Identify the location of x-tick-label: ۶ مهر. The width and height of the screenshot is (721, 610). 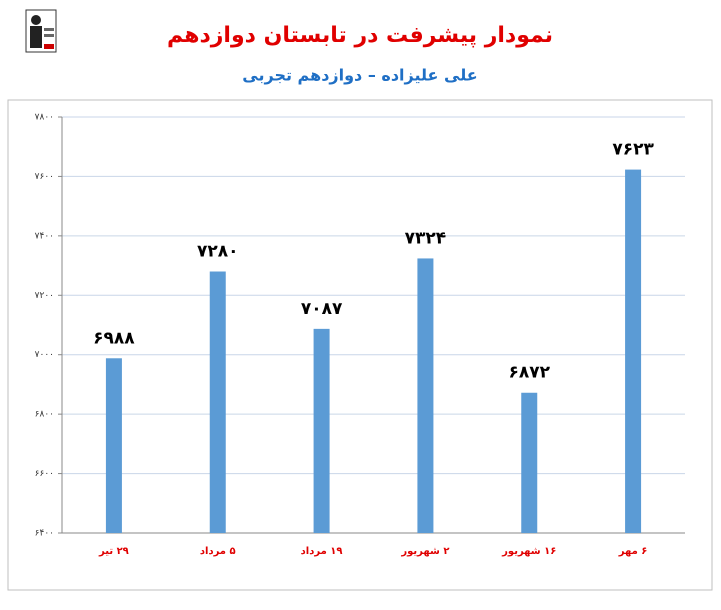
(633, 551).